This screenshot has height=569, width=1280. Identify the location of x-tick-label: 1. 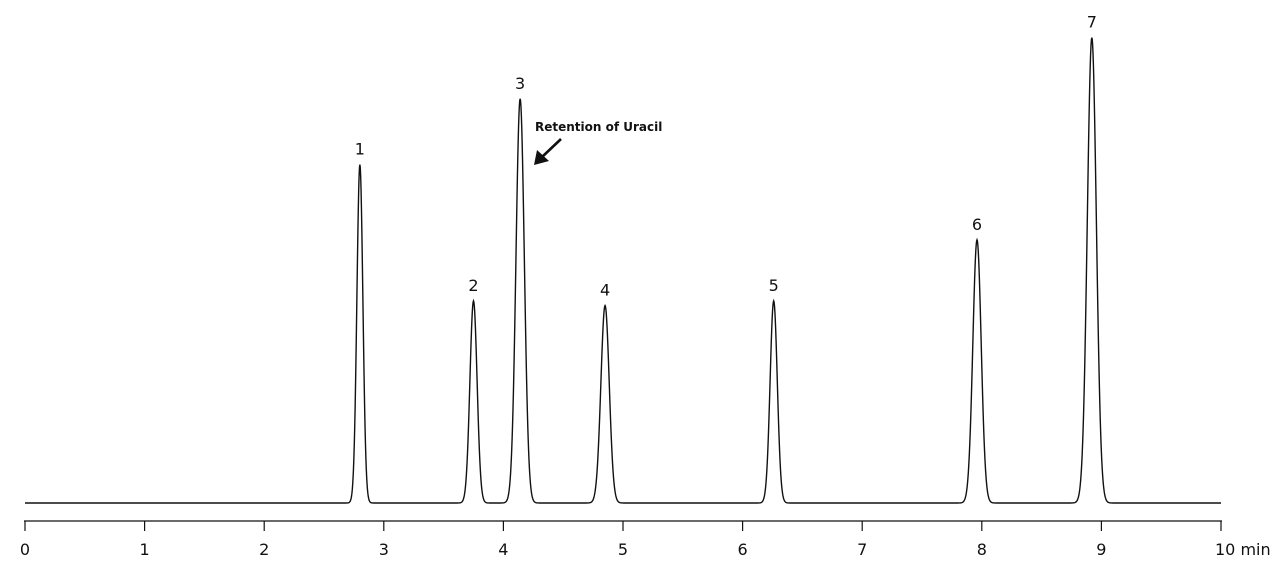
(145, 549).